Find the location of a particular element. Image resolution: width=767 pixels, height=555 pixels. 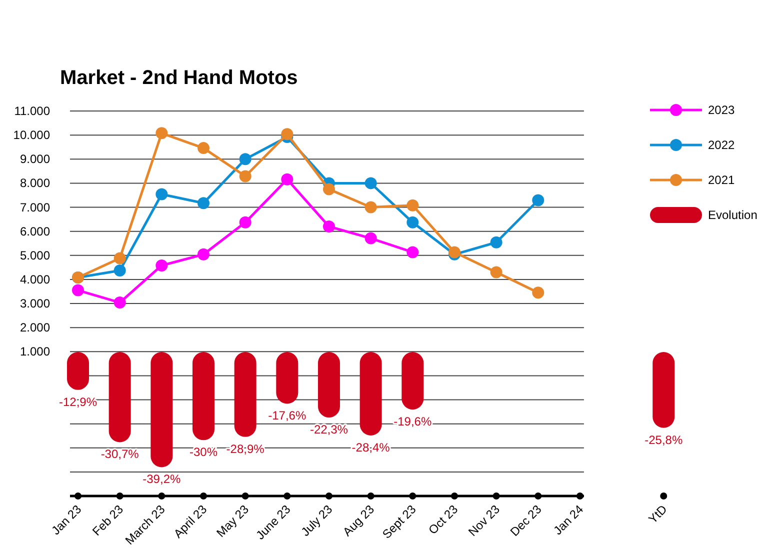

x-tick-label: YtD is located at coordinates (658, 514).